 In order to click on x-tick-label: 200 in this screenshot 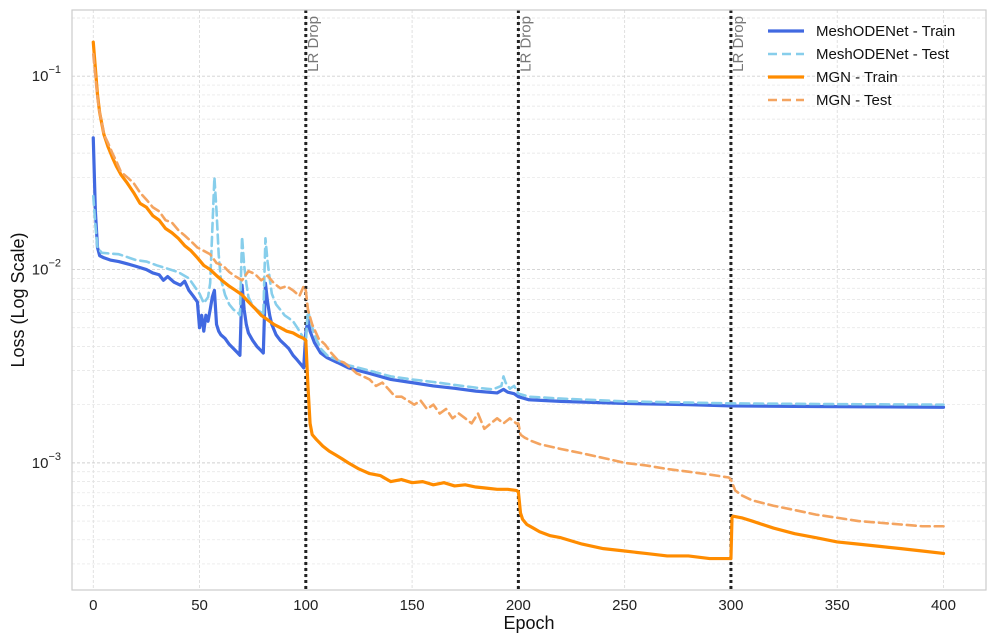, I will do `click(518, 605)`.